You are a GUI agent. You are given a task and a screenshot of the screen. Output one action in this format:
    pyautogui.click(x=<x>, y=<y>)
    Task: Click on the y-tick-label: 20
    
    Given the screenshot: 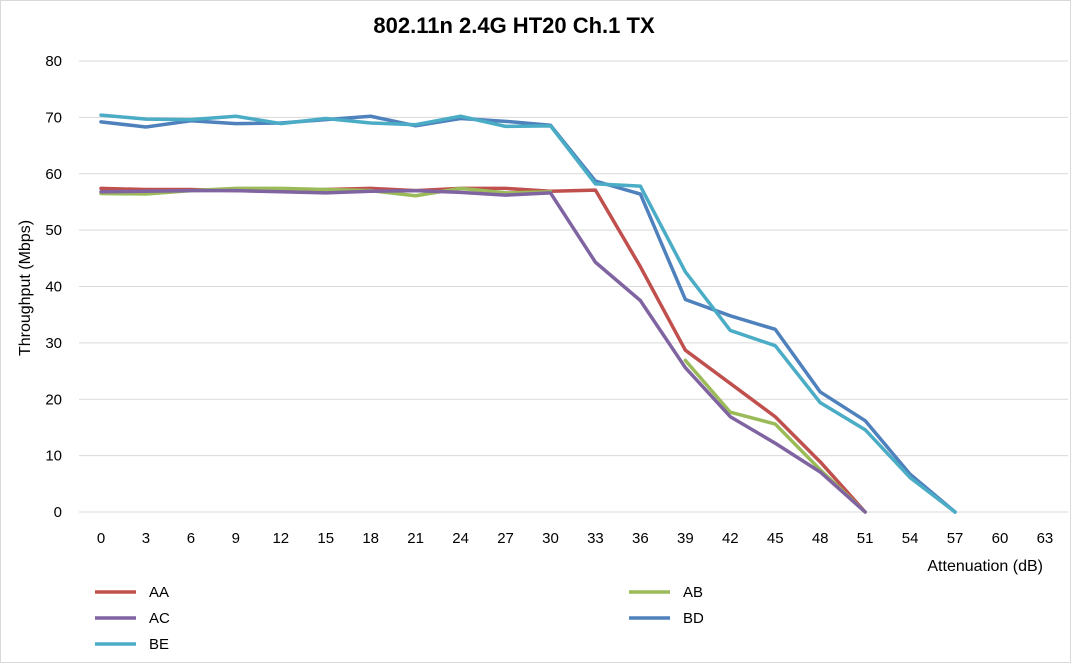 What is the action you would take?
    pyautogui.click(x=53, y=399)
    